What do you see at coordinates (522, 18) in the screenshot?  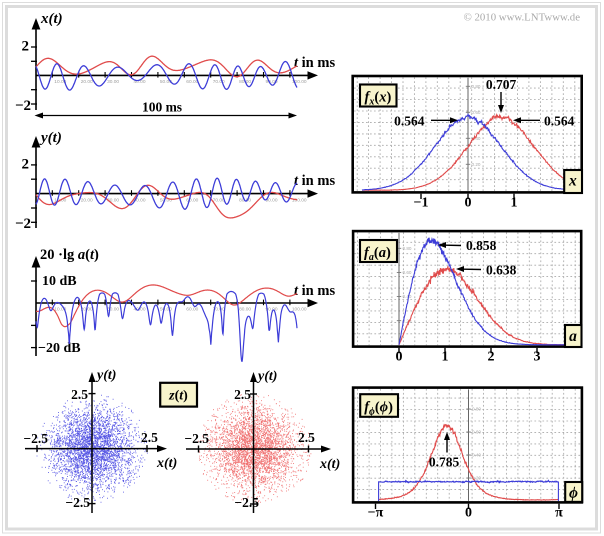 I see `svg-text: © 2010 www.LNTwww.de` at bounding box center [522, 18].